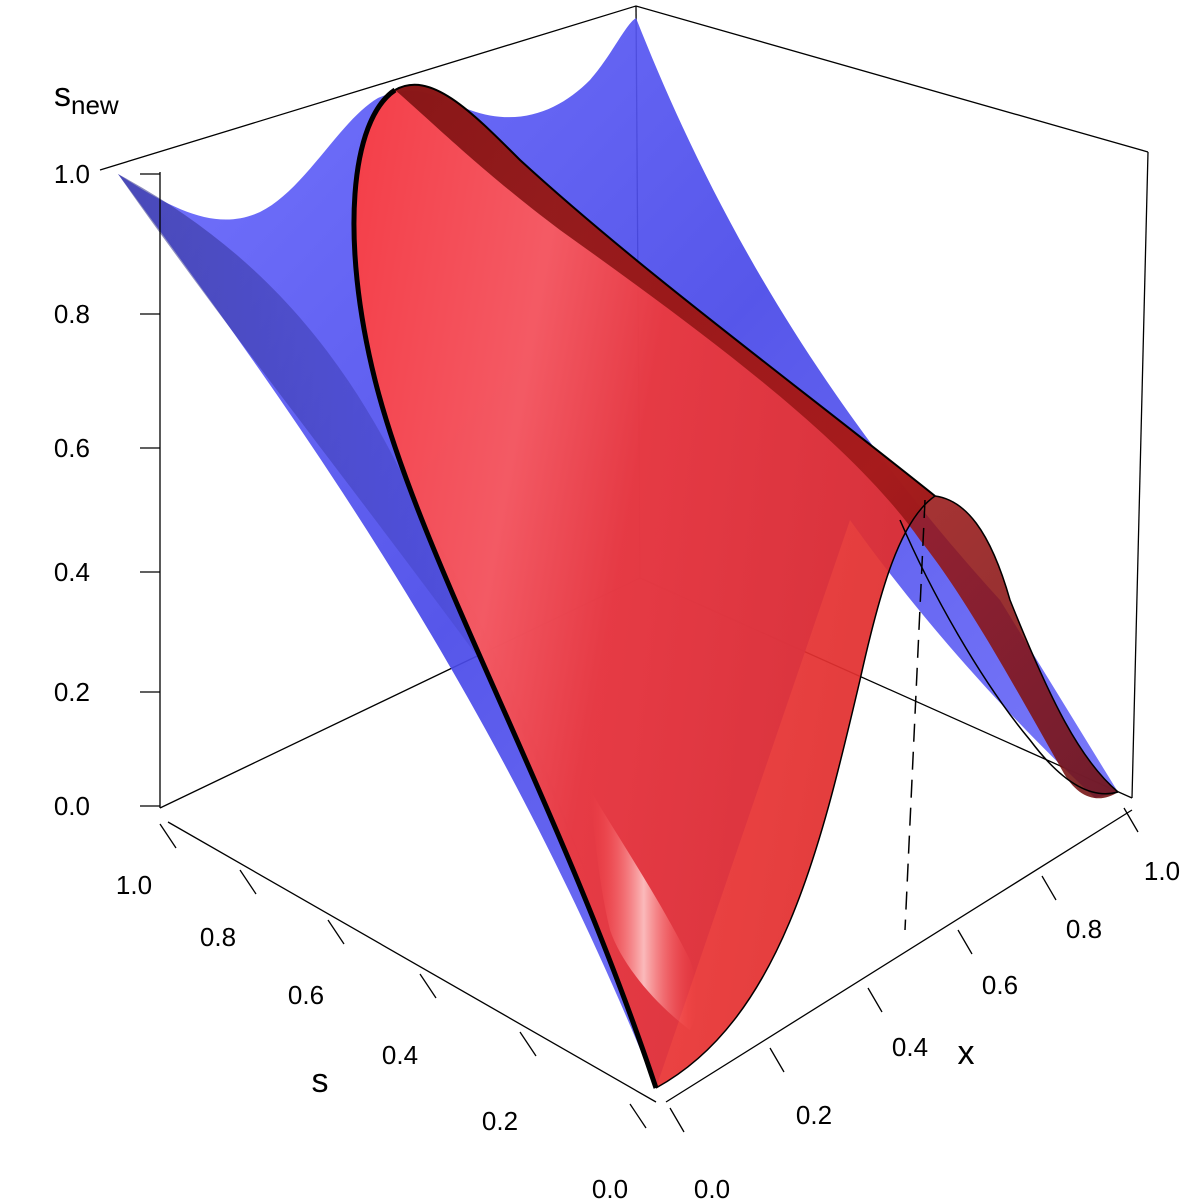  I want to click on z-tick-label: 0.0, so click(72, 806).